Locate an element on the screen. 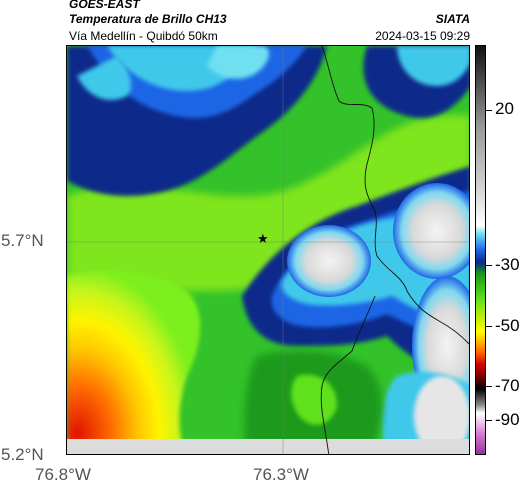 This screenshot has width=526, height=491. temperature-colorbar is located at coordinates (480, 250).